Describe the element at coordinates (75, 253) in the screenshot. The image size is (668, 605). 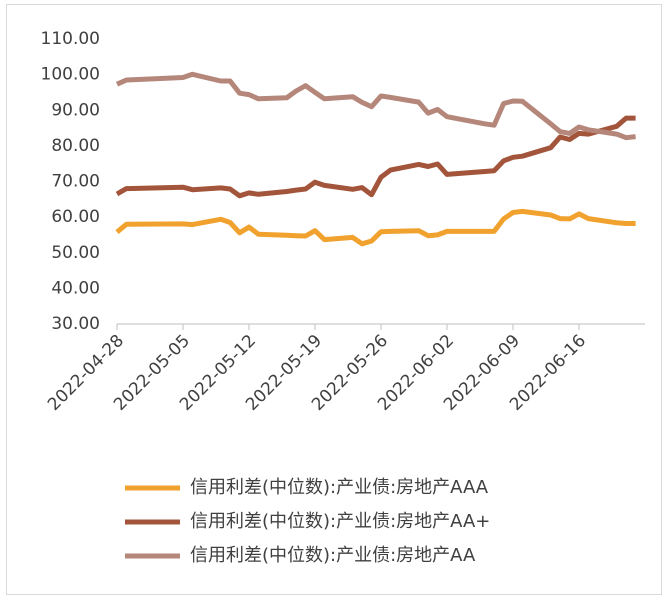
I see `y-tick-label: 50.00` at that location.